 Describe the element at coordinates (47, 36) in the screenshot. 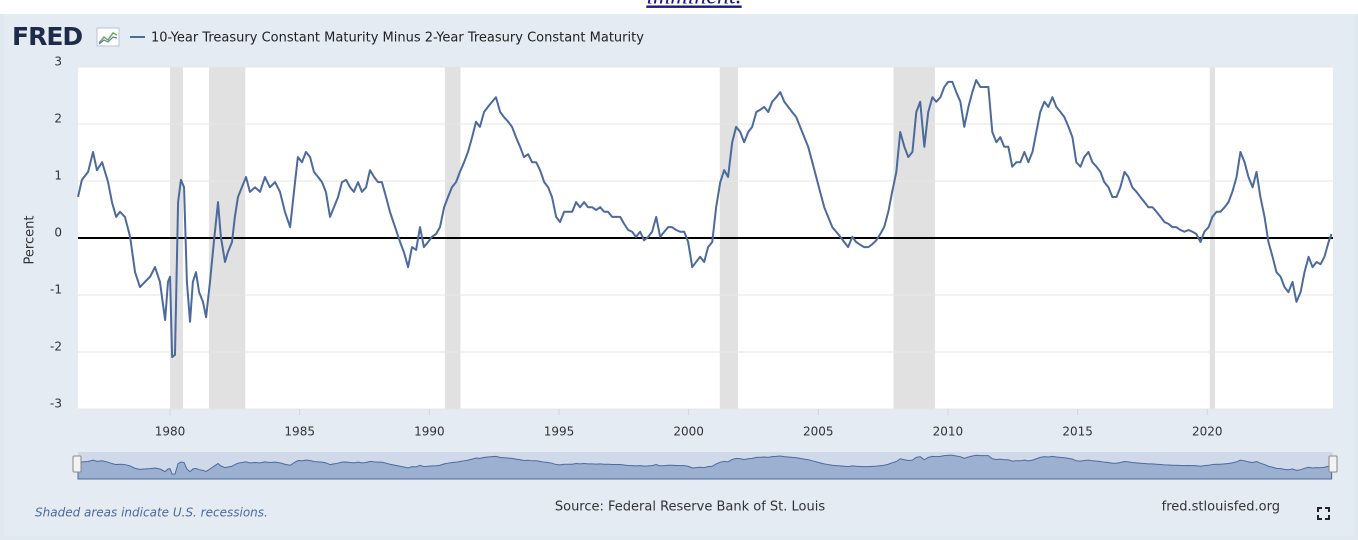

I see `logo: FRED` at that location.